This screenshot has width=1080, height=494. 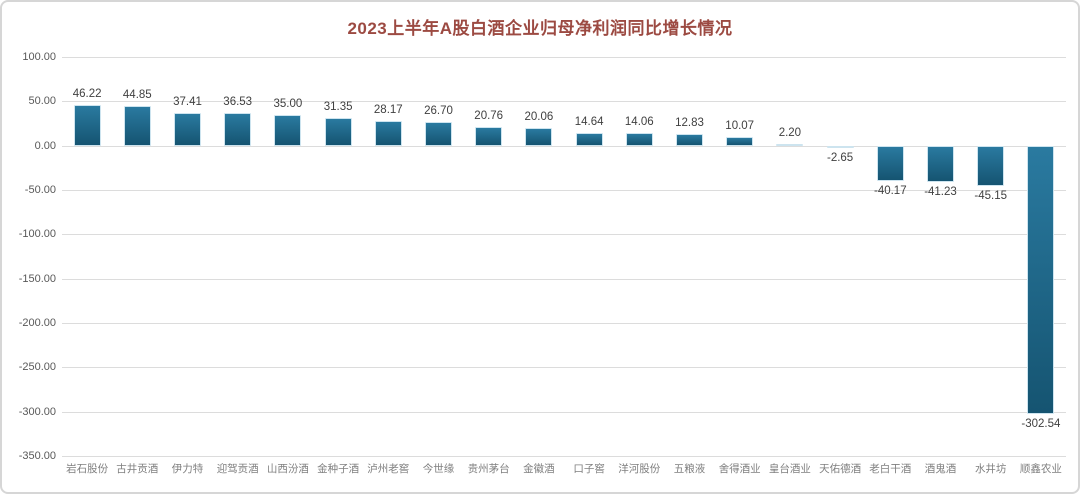 What do you see at coordinates (589, 469) in the screenshot?
I see `x-tick-label: 口子窖` at bounding box center [589, 469].